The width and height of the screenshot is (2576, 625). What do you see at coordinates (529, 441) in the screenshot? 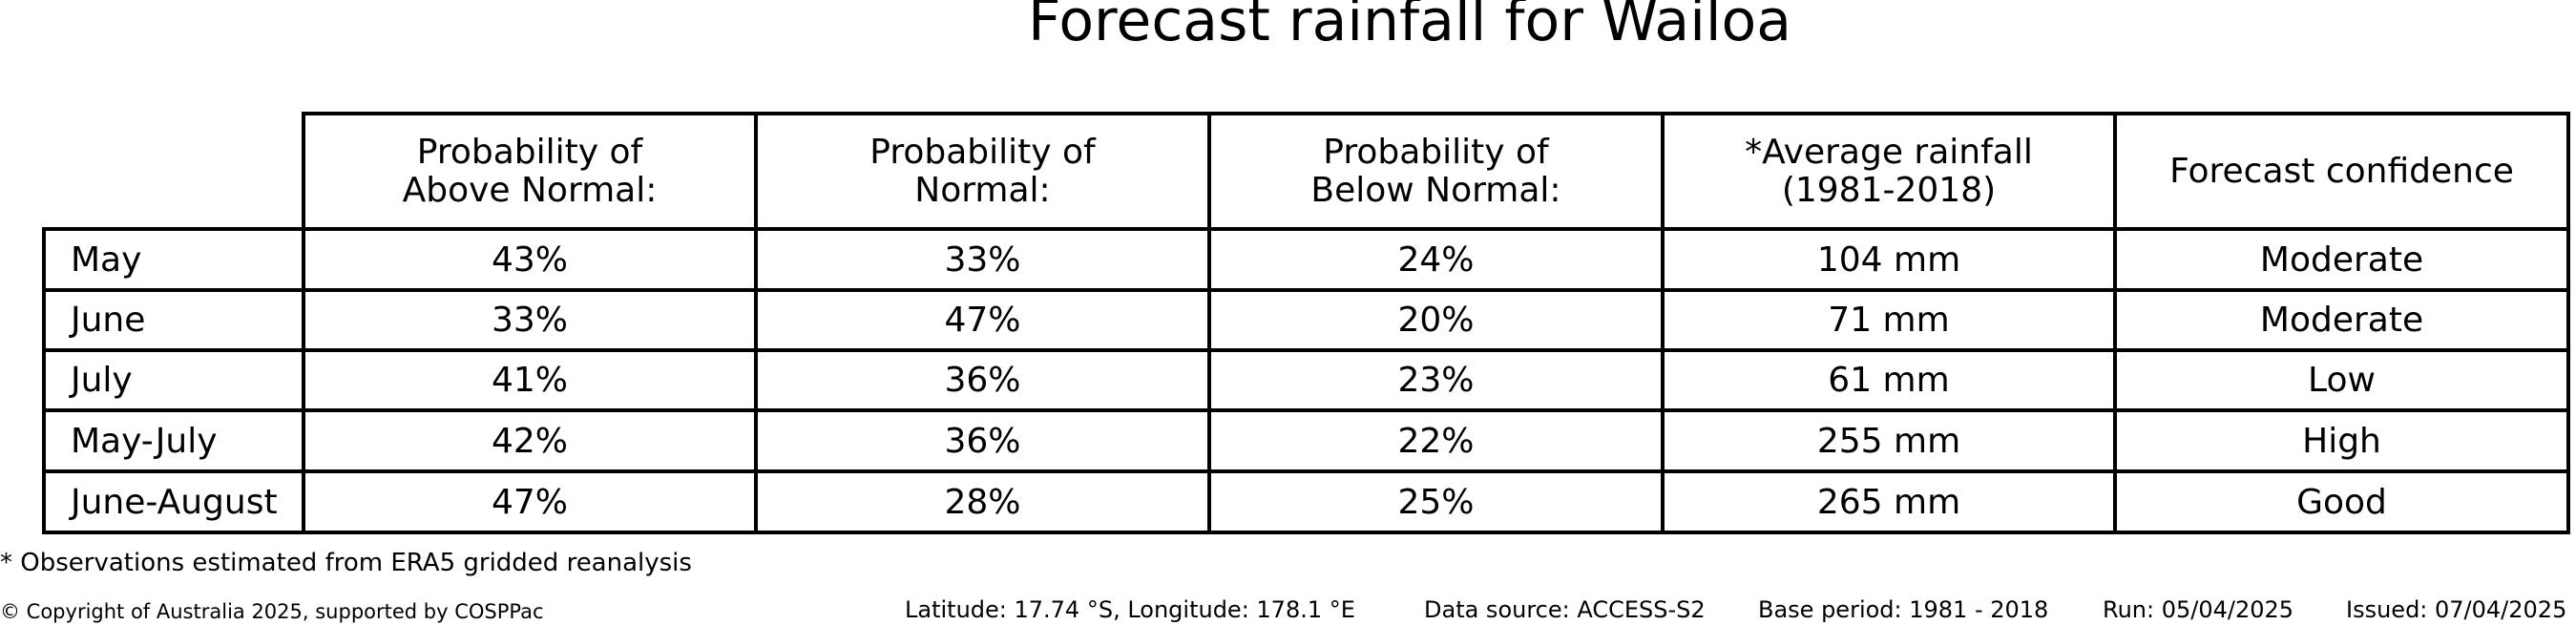
I see `cell-may-july-above: 42%` at bounding box center [529, 441].